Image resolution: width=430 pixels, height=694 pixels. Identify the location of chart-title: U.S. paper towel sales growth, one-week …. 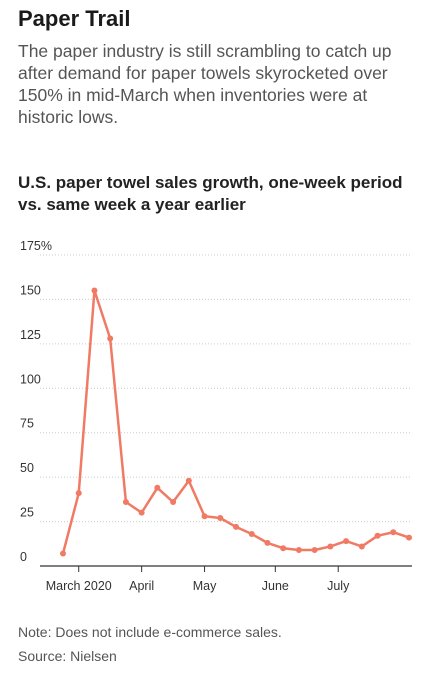
(210, 193).